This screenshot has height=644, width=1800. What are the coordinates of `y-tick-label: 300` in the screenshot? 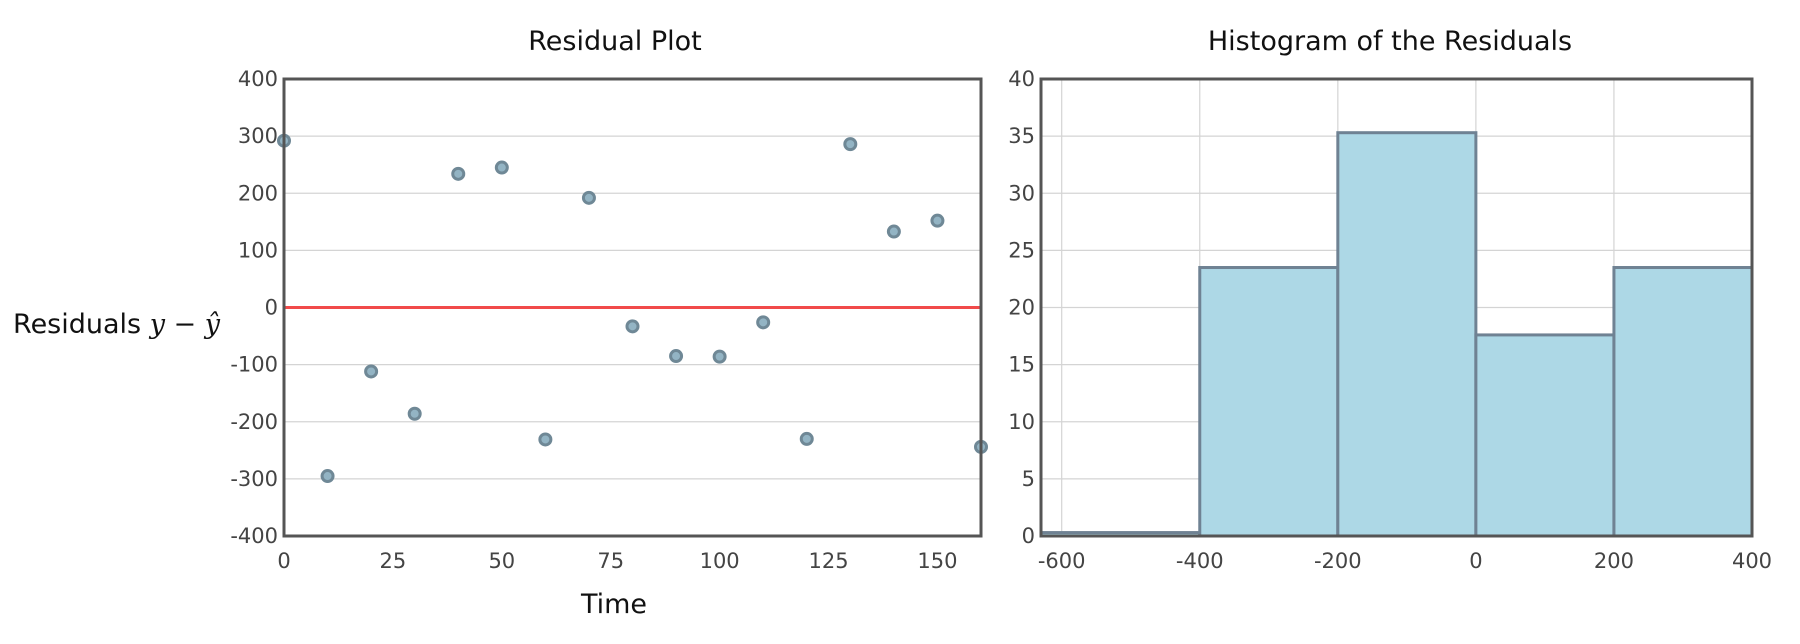 It's located at (258, 136).